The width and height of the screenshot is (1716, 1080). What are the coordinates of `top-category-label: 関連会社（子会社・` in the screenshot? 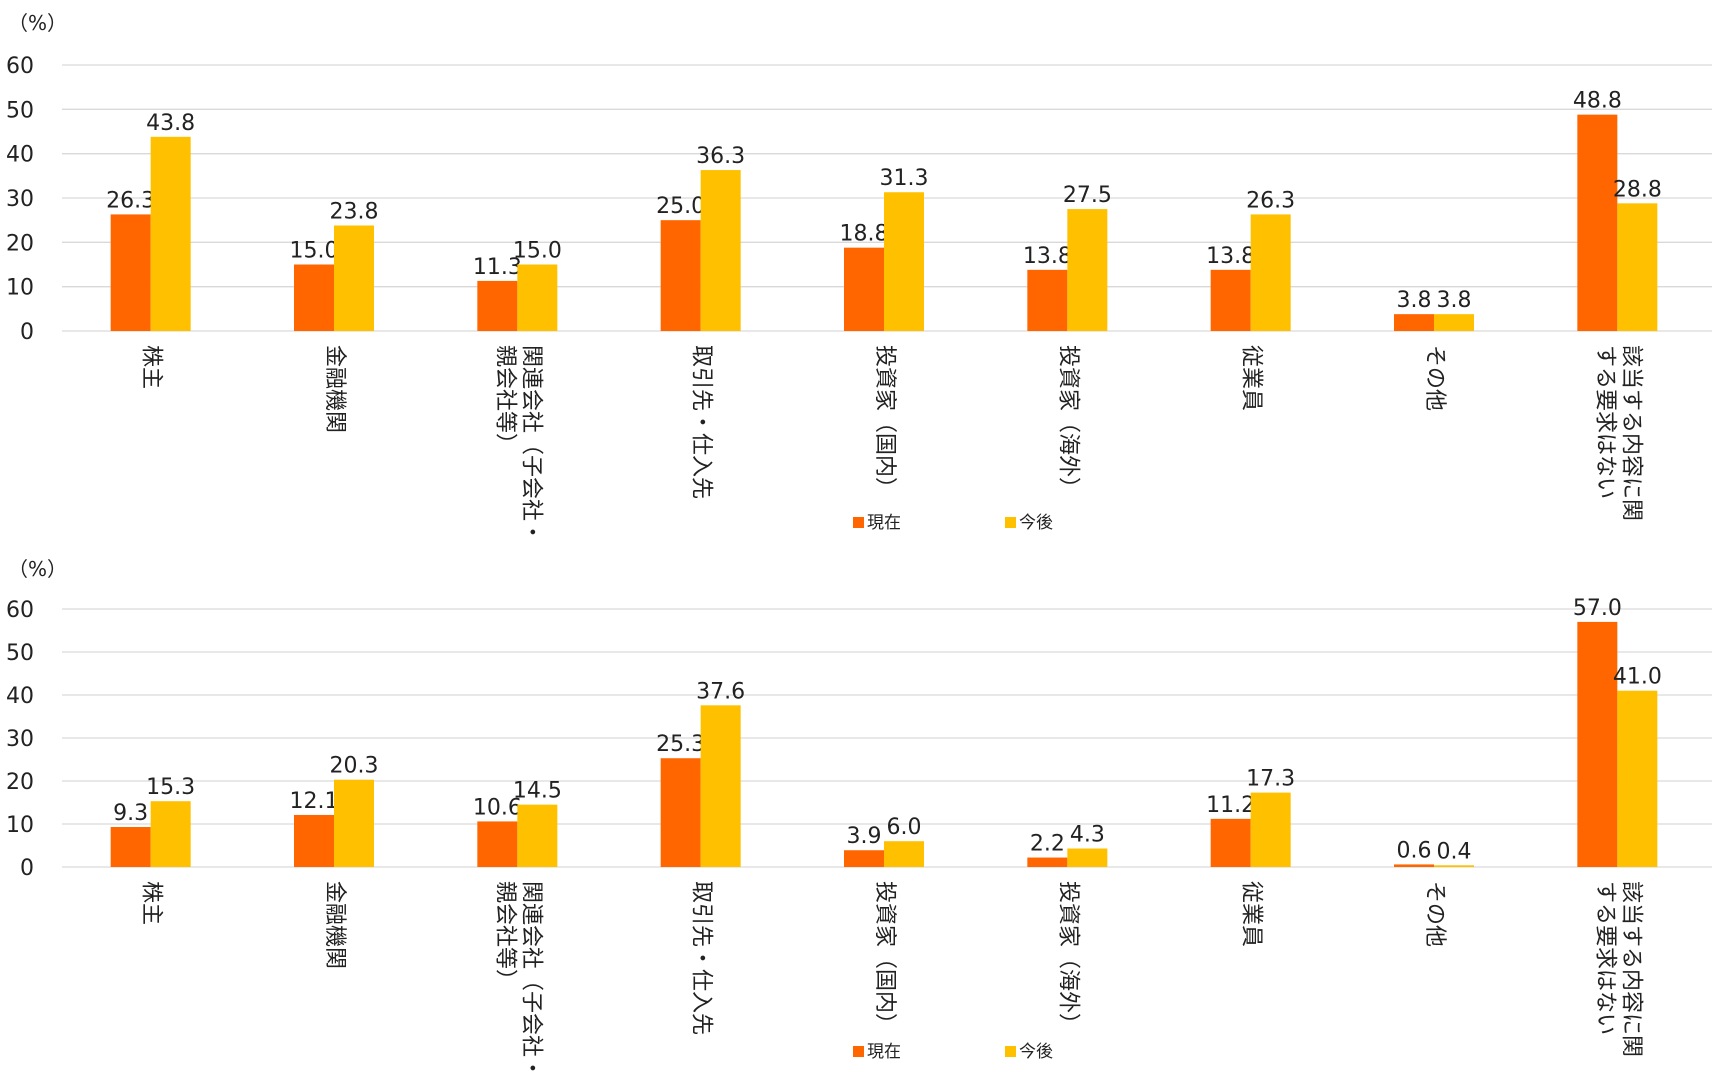 It's located at (530, 442).